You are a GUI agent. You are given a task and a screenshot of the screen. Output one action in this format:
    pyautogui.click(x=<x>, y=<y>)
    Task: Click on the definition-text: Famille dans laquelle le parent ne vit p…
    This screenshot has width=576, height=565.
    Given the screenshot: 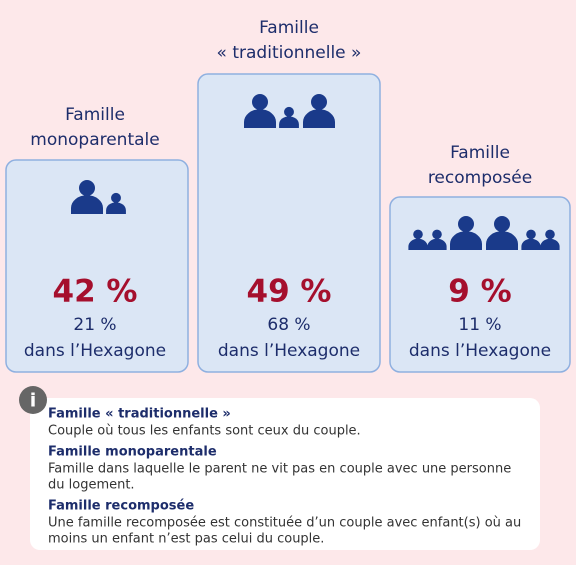 What is the action you would take?
    pyautogui.click(x=279, y=469)
    